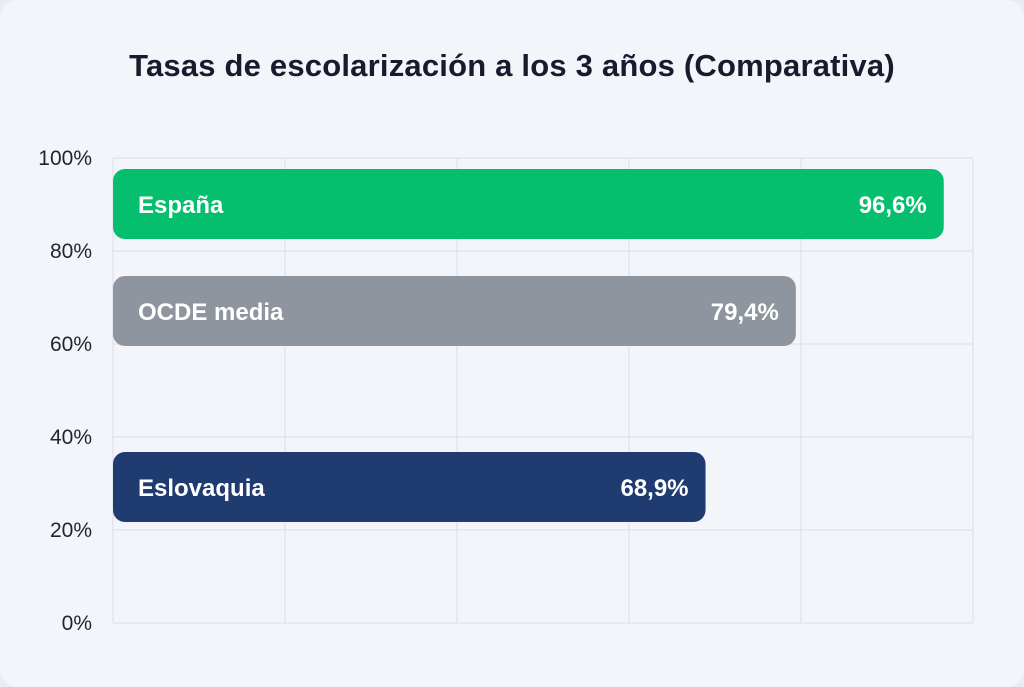  I want to click on y-tick-label: 100%, so click(65, 158).